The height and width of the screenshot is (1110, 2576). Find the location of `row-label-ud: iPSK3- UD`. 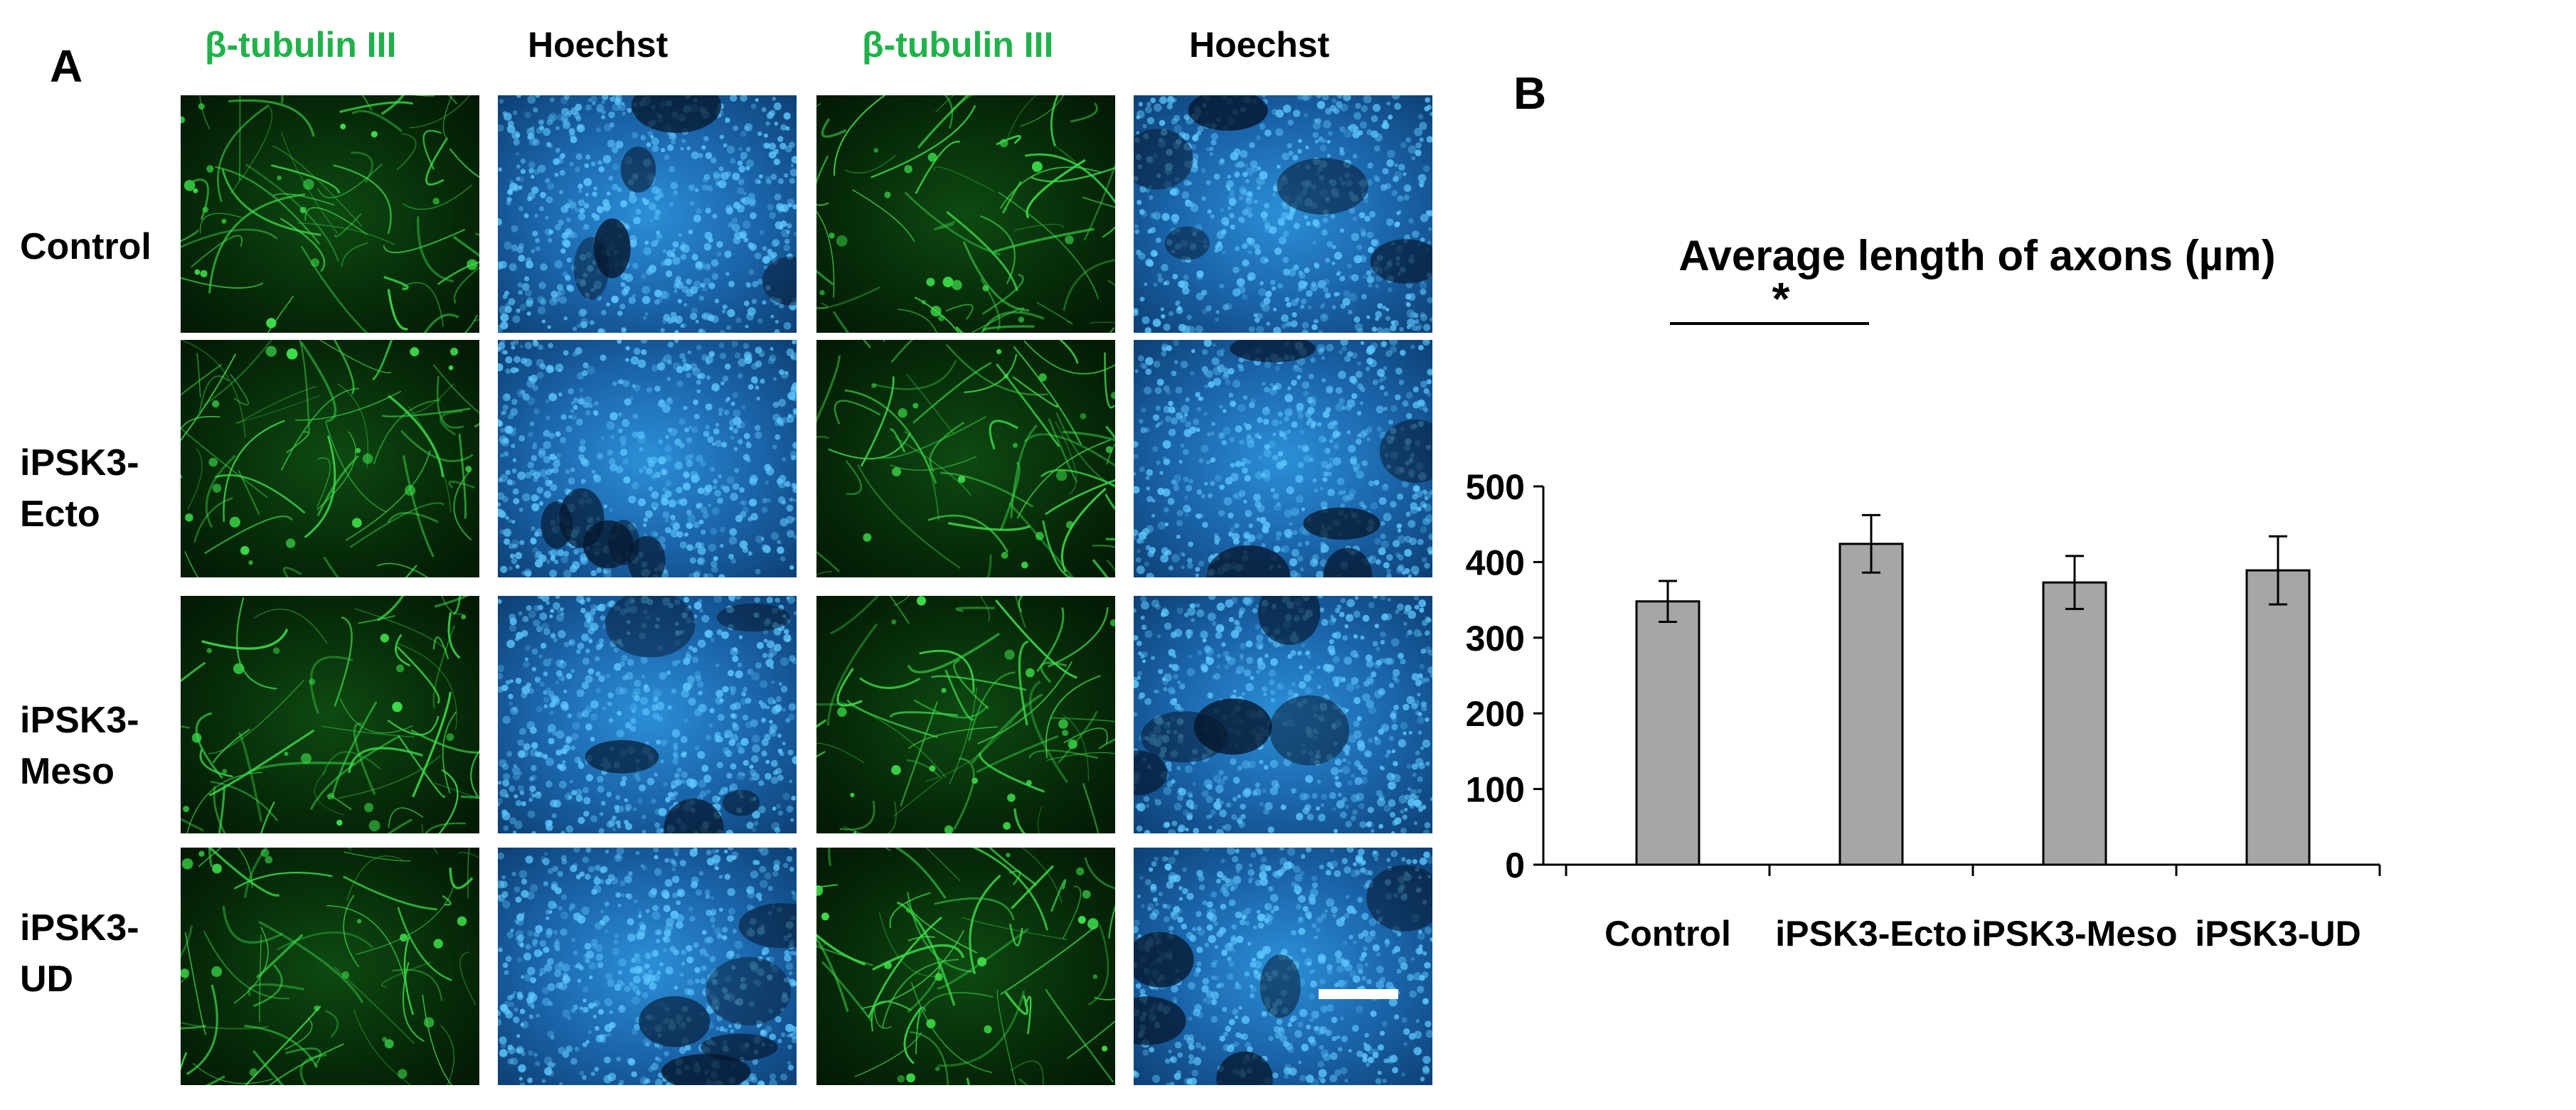

row-label-ud: iPSK3- UD is located at coordinates (79, 953).